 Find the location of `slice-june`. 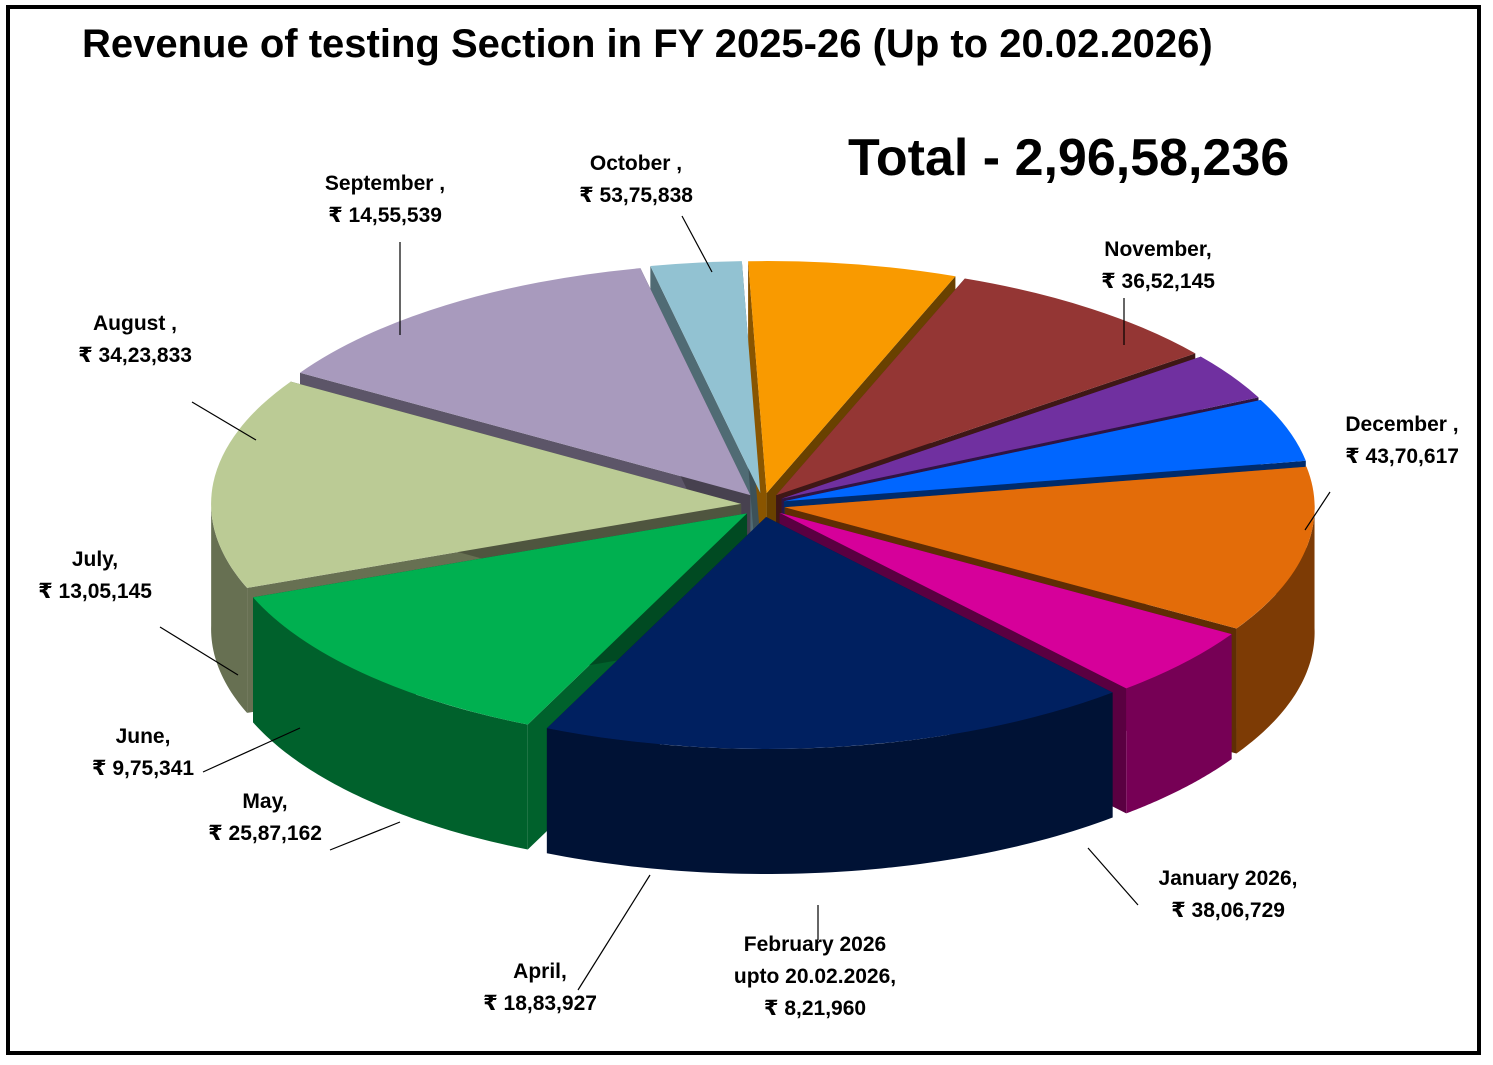

slice-june is located at coordinates (1020, 427).